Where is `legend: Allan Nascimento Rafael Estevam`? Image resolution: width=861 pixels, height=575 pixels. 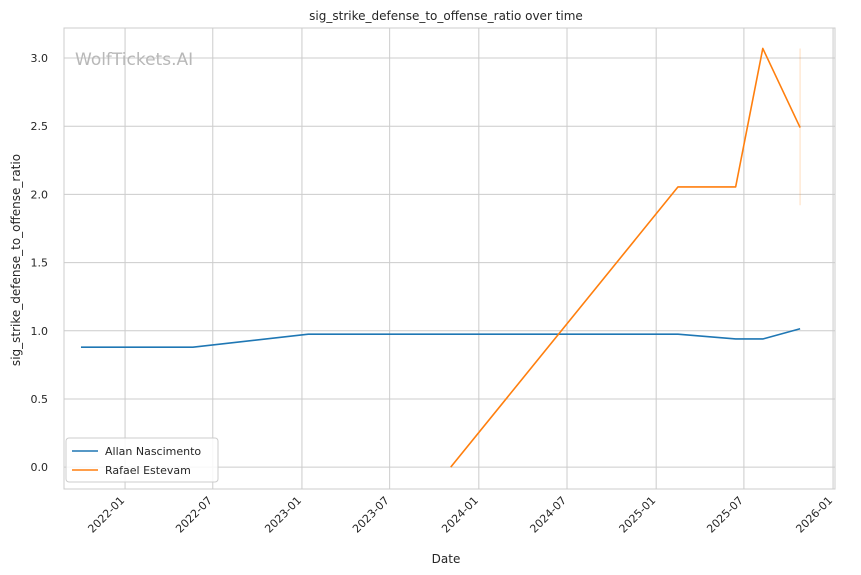
legend: Allan Nascimento Rafael Estevam is located at coordinates (142, 460).